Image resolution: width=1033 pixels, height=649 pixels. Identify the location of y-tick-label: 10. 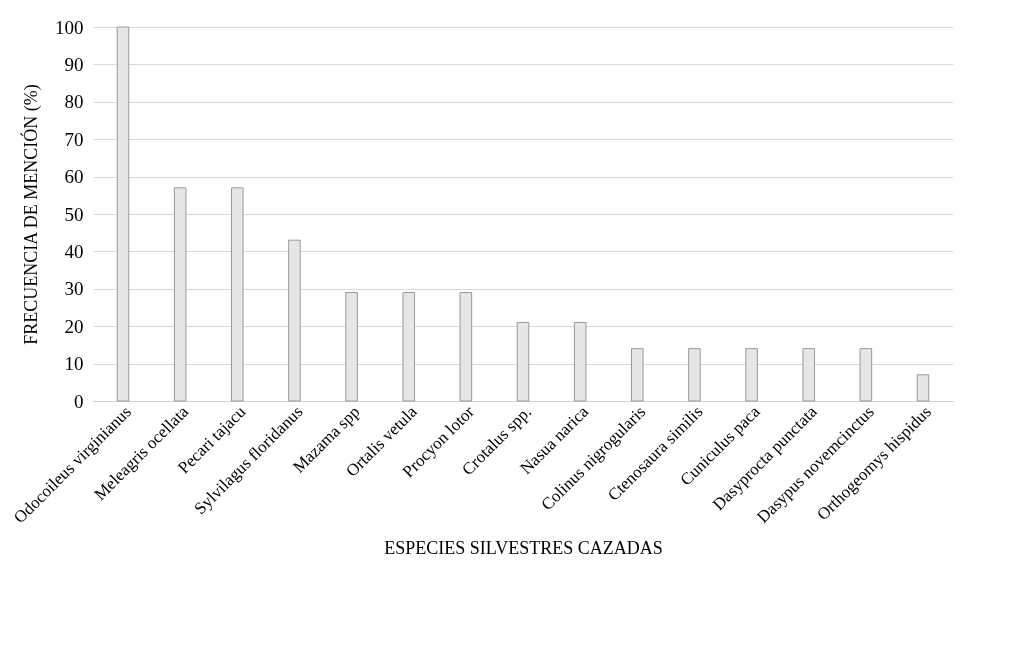
(74, 364).